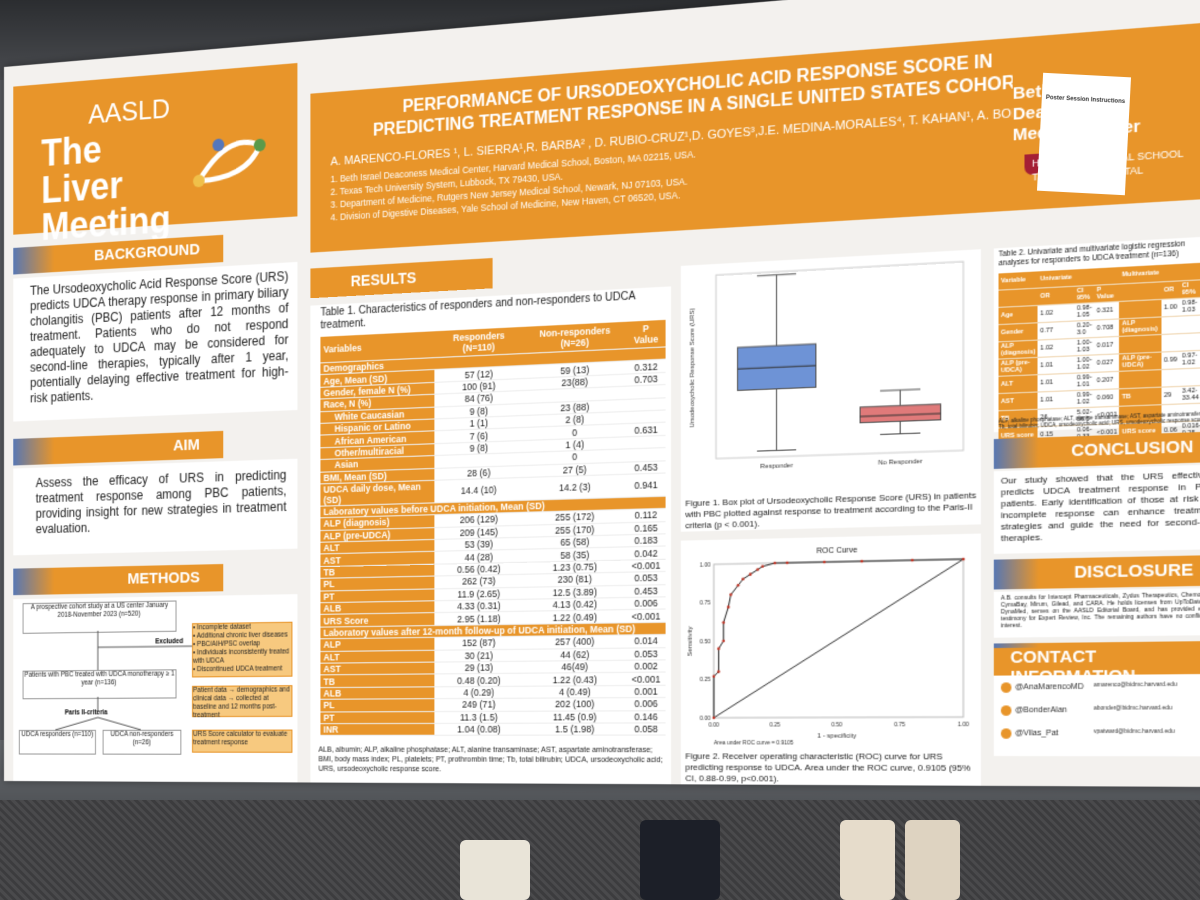 This screenshot has height=900, width=1200. I want to click on visitor-legs, so click(790, 860).